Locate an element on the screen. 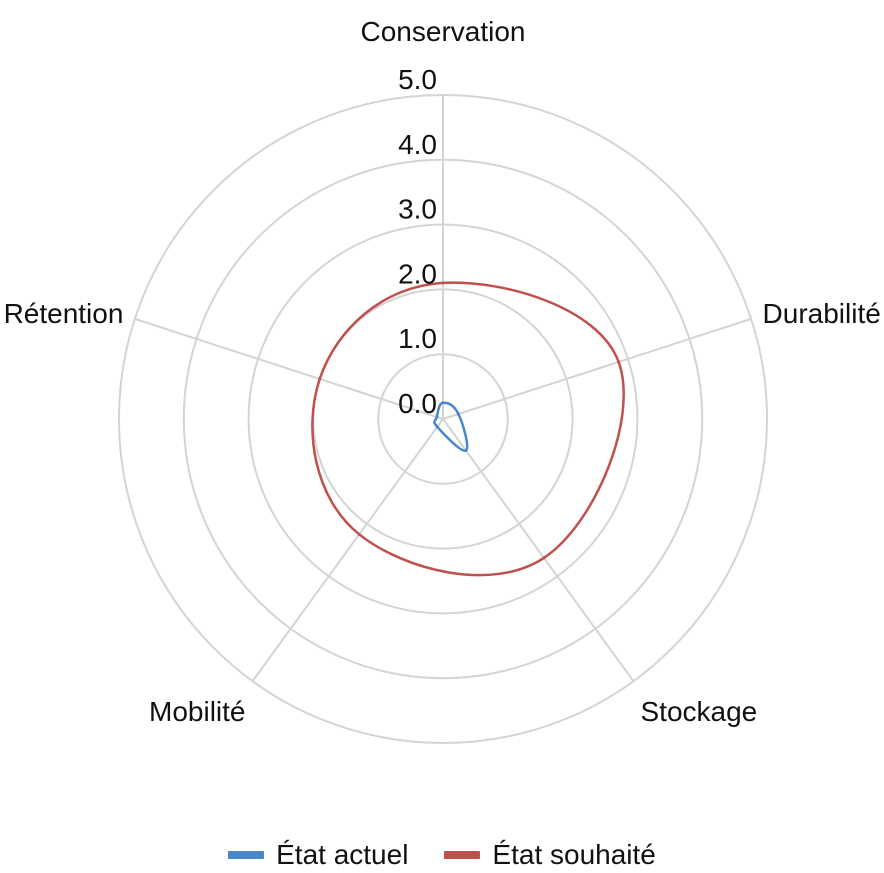  axis-label-0: Conservation is located at coordinates (443, 31).